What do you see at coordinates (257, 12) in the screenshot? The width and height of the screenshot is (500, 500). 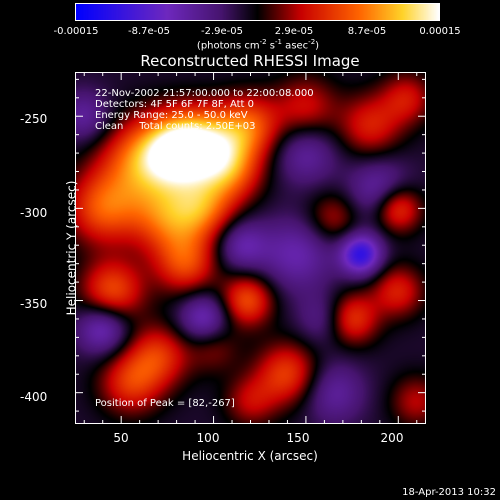 I see `colorbar` at bounding box center [257, 12].